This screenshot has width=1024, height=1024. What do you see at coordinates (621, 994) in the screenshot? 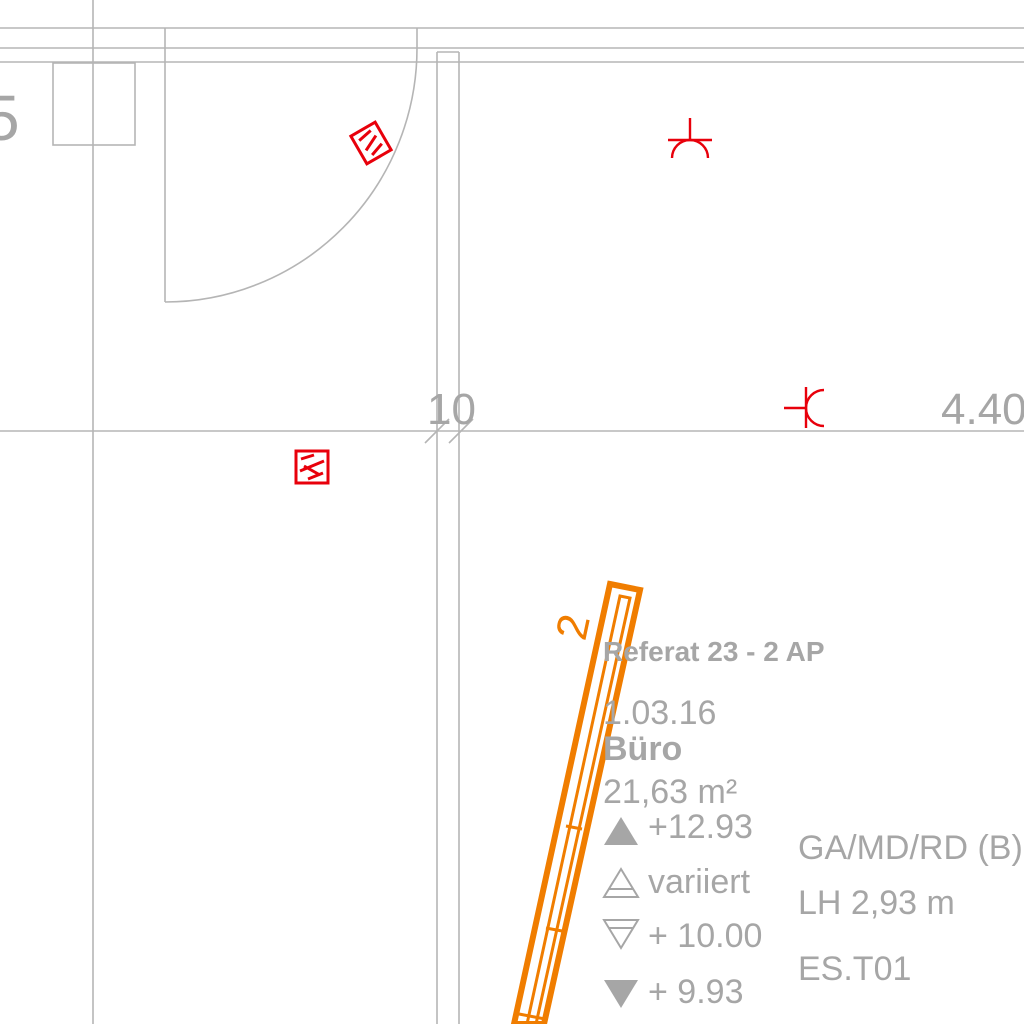
I see `filled-down-triangle-icon` at bounding box center [621, 994].